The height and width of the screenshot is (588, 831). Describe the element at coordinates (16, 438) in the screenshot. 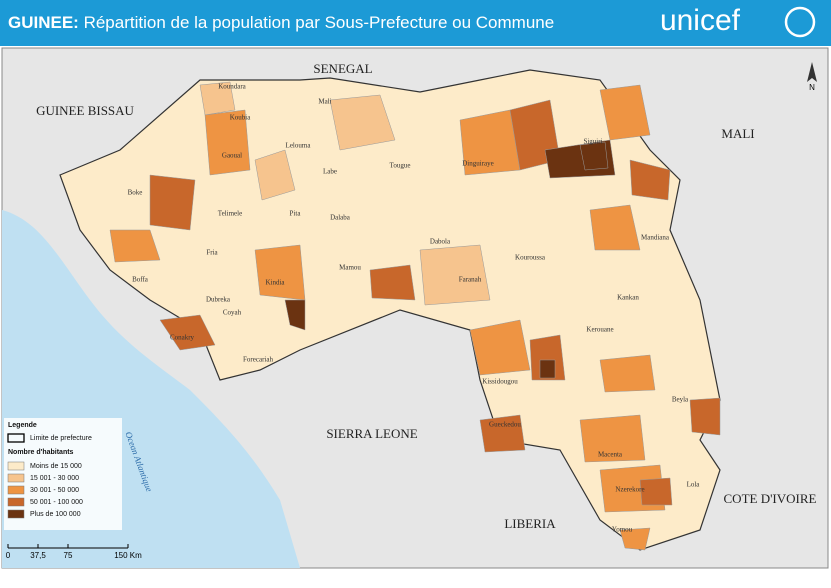

I see `legend-boundary-swatch` at that location.